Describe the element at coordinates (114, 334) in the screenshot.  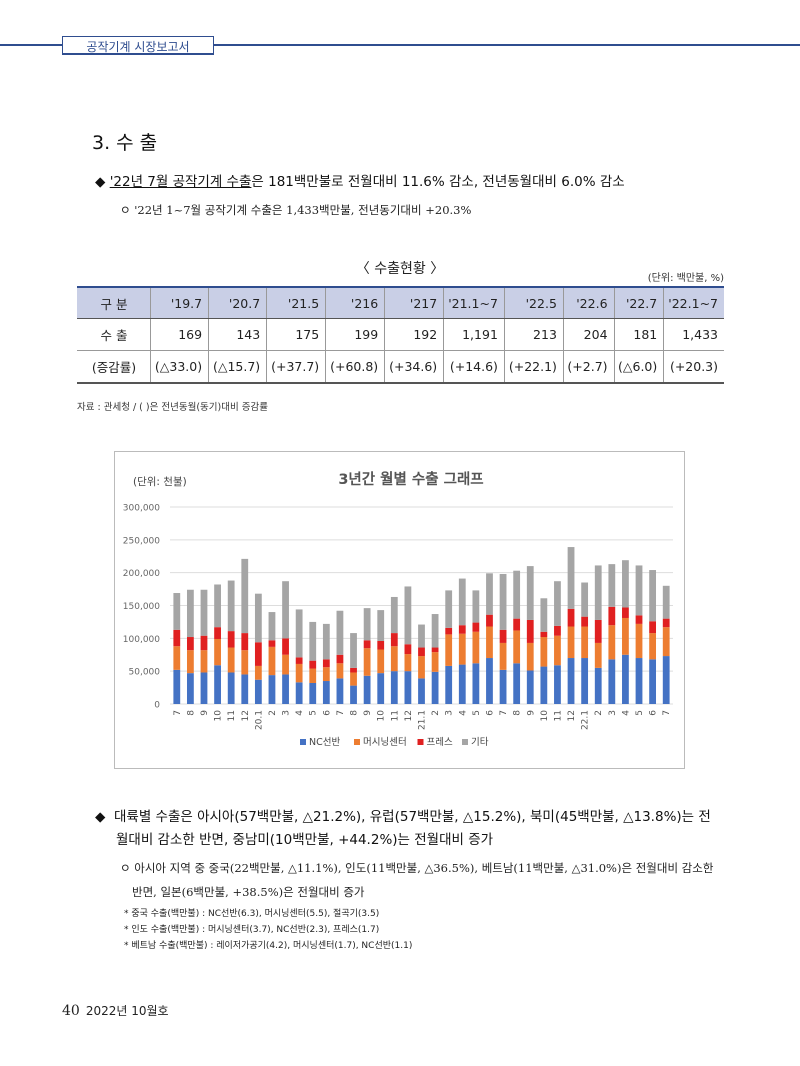
I see `table-cell: 수 출` at that location.